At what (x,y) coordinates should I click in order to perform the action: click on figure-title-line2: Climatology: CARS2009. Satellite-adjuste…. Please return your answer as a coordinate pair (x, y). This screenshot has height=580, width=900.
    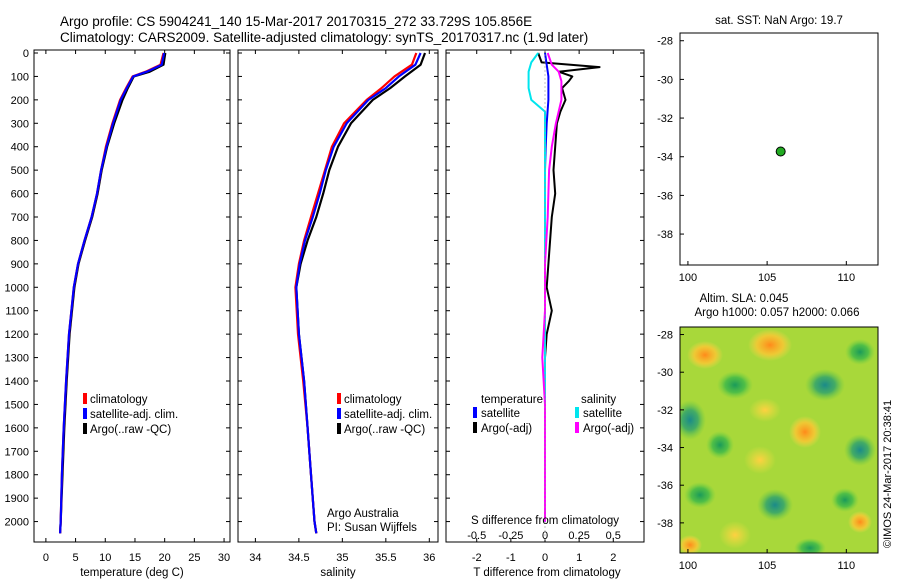
    Looking at the image, I should click on (324, 37).